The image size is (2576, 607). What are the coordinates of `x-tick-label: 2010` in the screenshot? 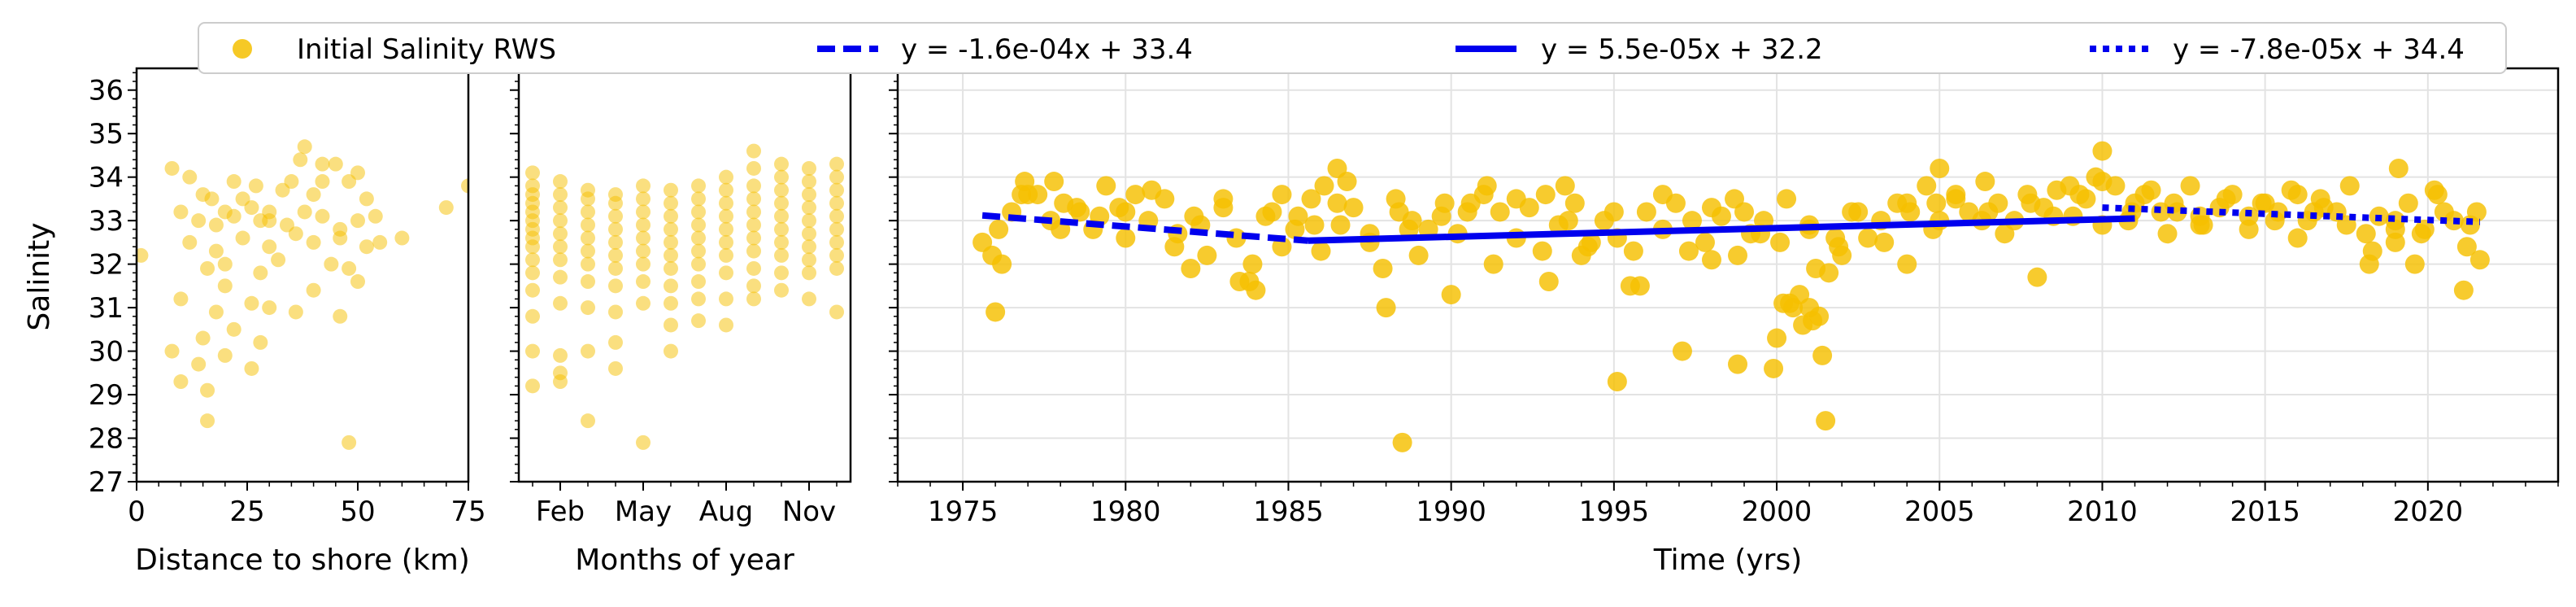 It's located at (2102, 512).